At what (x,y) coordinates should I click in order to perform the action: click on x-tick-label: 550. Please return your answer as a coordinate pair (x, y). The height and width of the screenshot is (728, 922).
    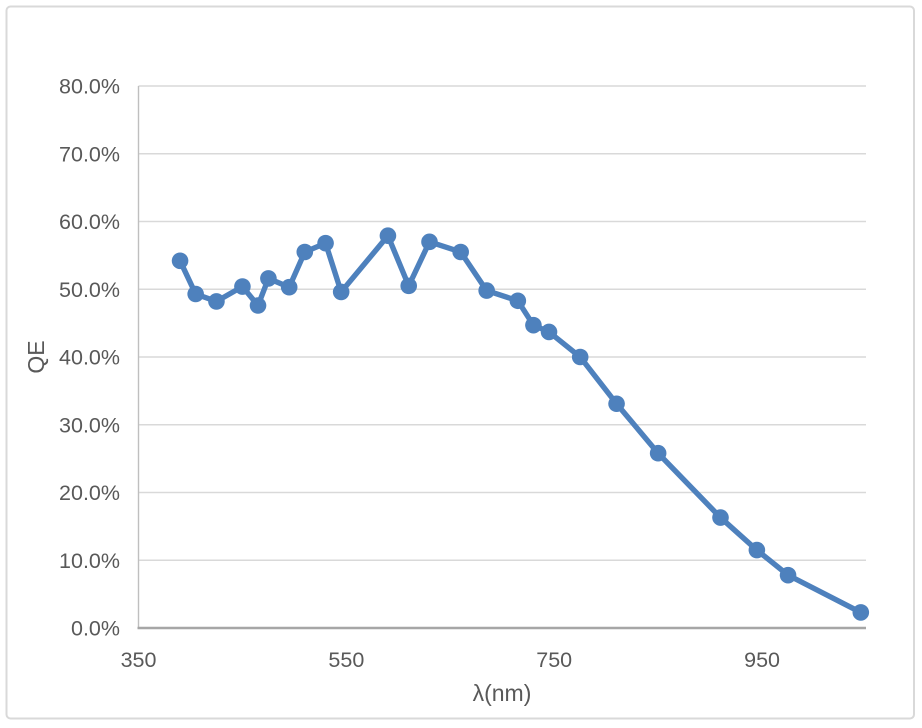
    Looking at the image, I should click on (346, 660).